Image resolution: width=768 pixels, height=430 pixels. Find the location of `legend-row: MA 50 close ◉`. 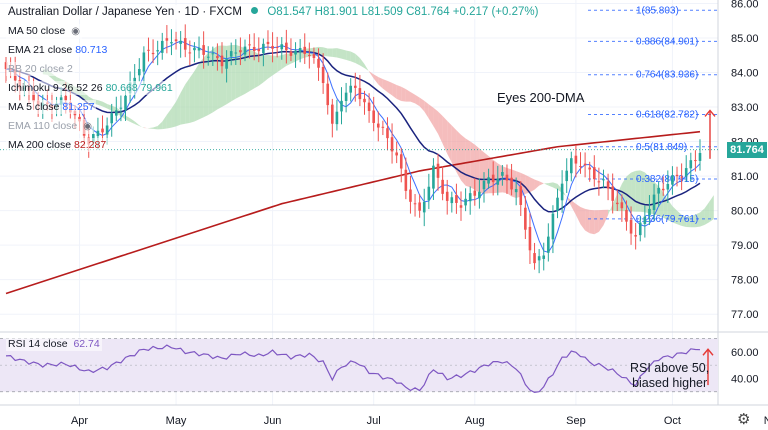

legend-row: MA 50 close ◉ is located at coordinates (44, 31).